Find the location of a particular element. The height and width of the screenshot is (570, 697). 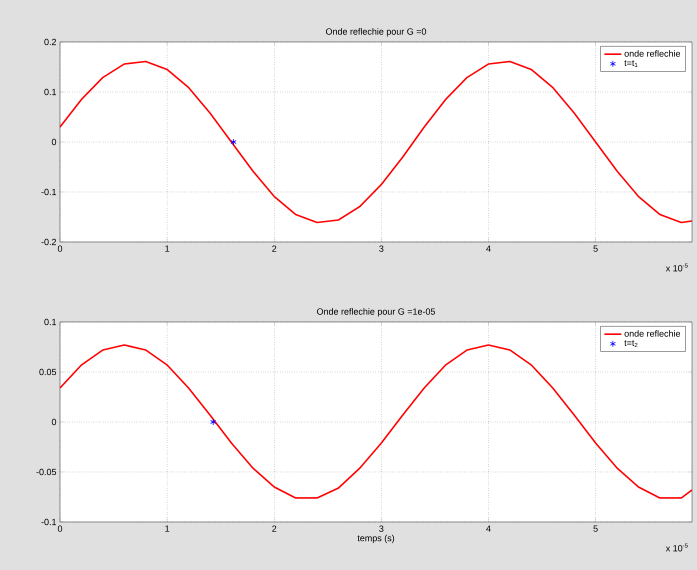

legend-label: t=t$_{1}$ is located at coordinates (631, 63).